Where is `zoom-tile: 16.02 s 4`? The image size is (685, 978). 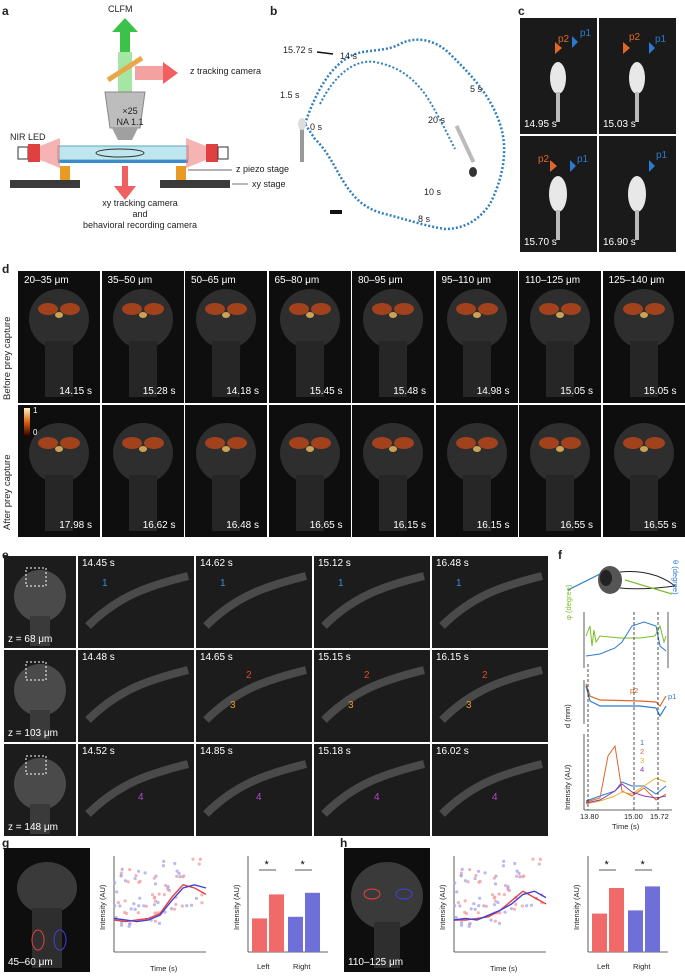
zoom-tile: 16.02 s 4 is located at coordinates (490, 790).